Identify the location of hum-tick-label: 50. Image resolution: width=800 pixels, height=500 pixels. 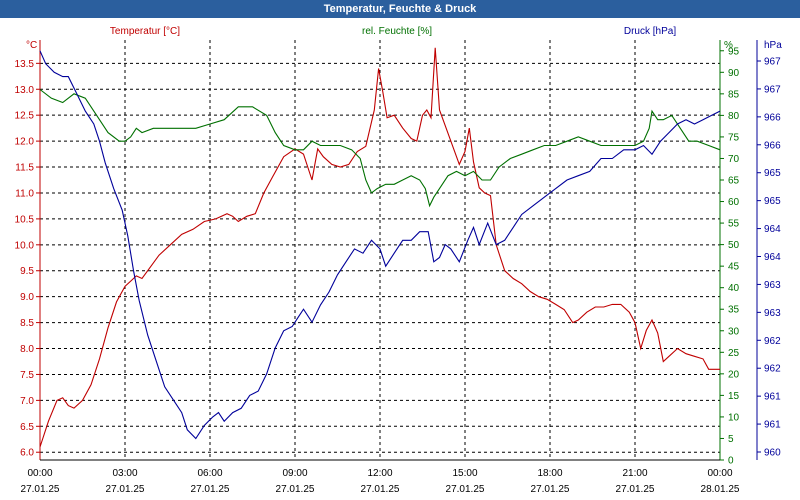
(734, 245).